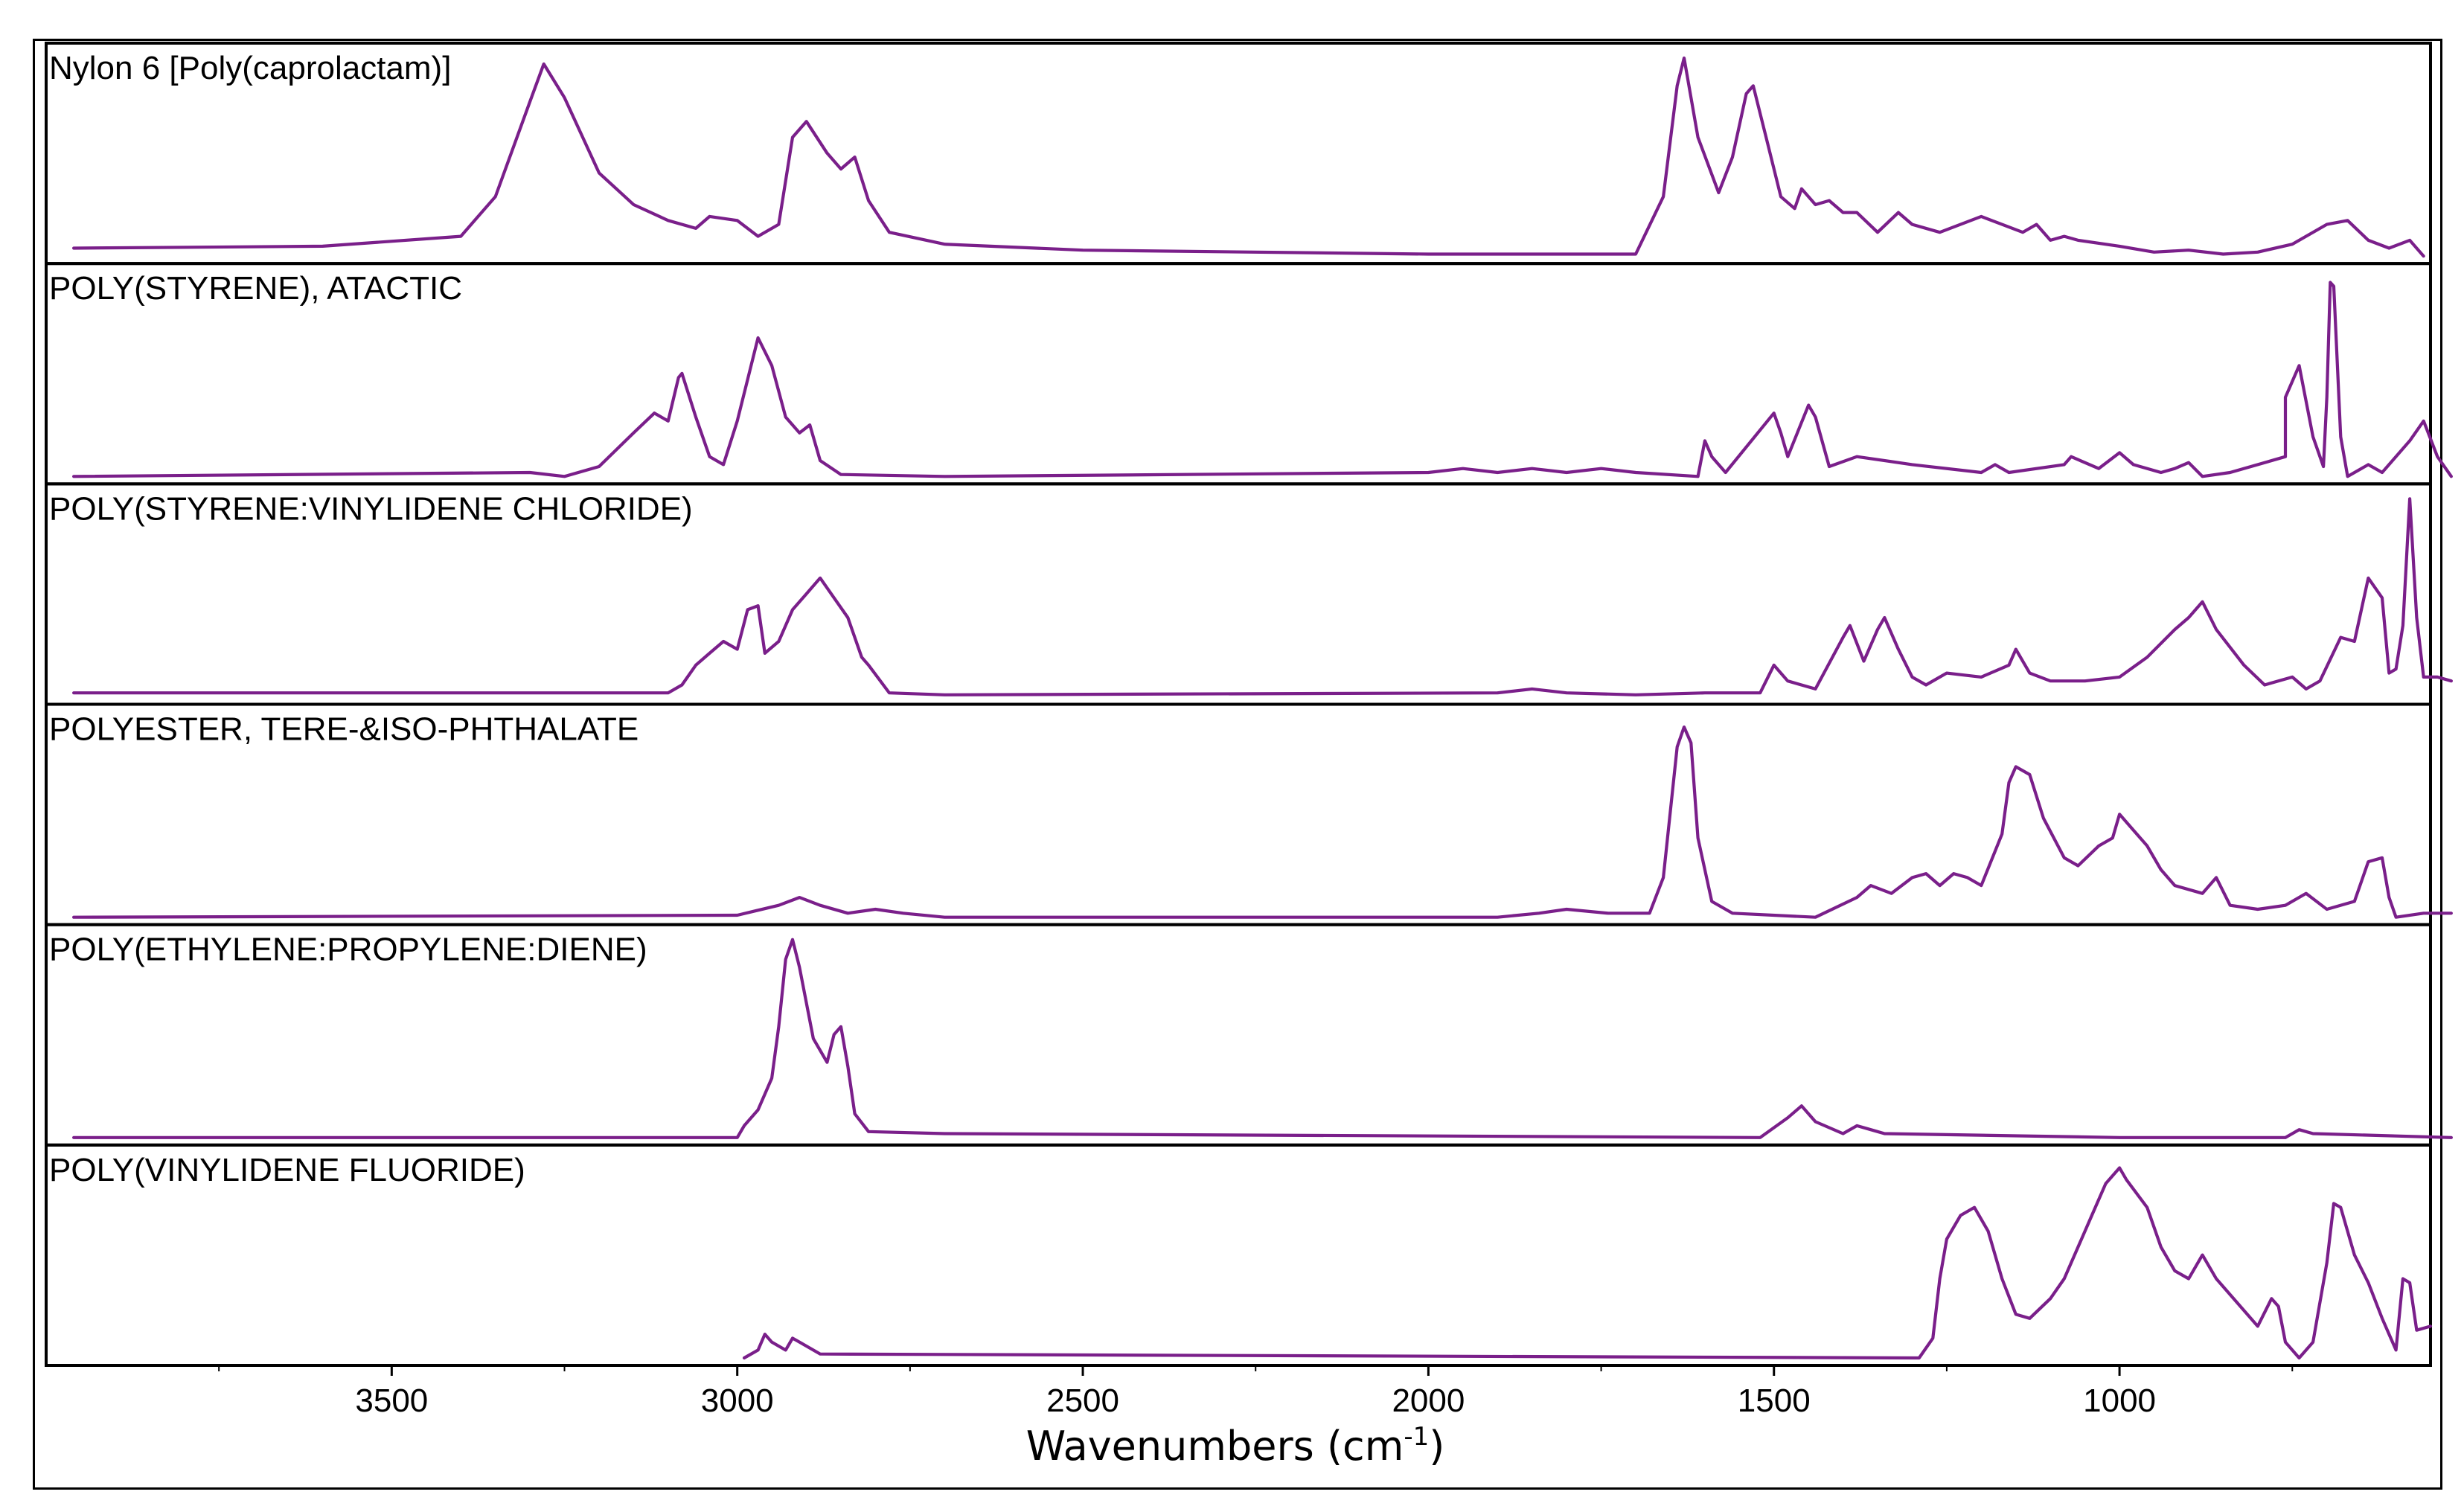  I want to click on spectrum-panel: POLYESTER, TERE-&ISO-PHTHALATE, so click(1249, 814).